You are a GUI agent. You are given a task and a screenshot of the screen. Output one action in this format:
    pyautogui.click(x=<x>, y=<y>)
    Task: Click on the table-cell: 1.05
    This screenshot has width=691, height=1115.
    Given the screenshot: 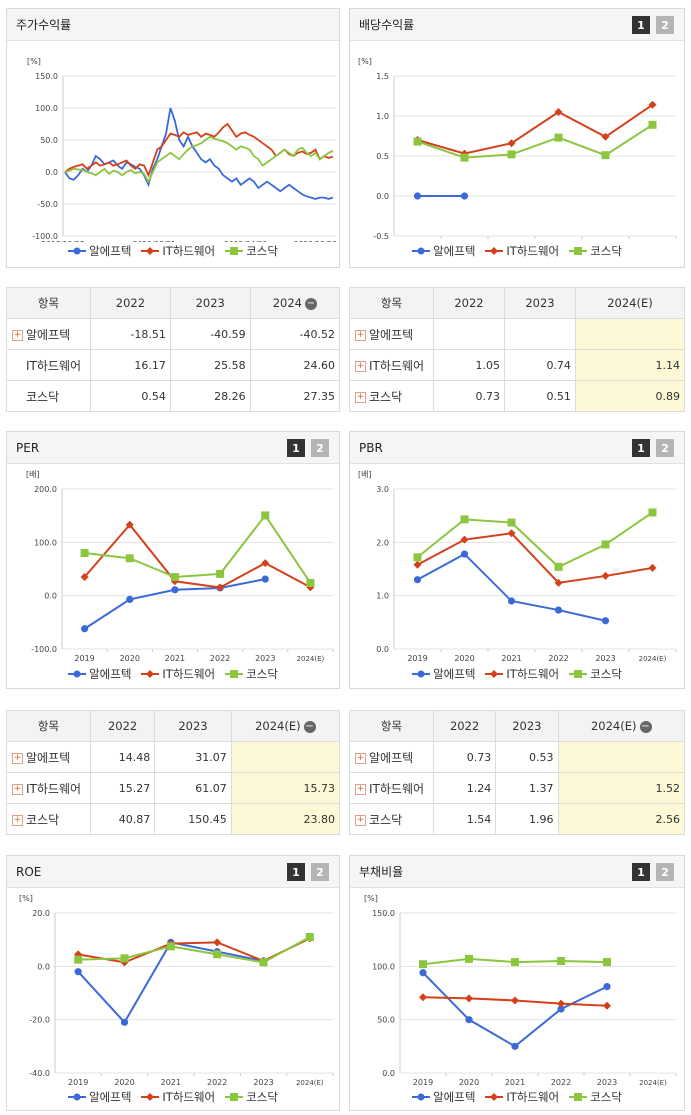 What is the action you would take?
    pyautogui.click(x=469, y=365)
    